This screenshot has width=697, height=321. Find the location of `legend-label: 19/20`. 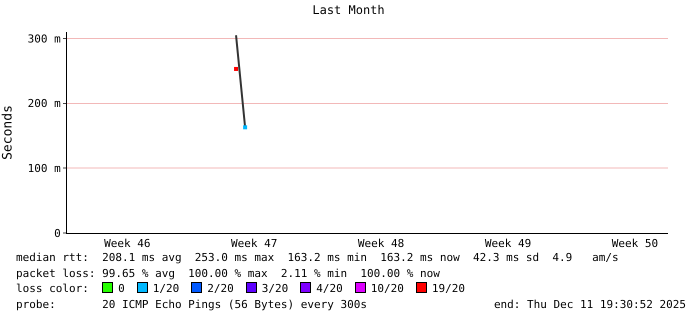

legend-label: 19/20 is located at coordinates (447, 288).